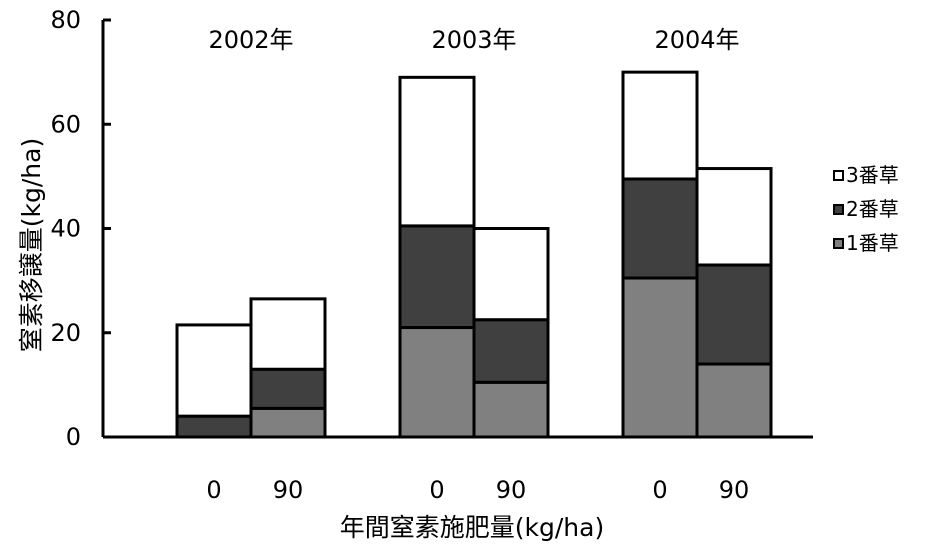  I want to click on legend-item-1: 1番草, so click(883, 243).